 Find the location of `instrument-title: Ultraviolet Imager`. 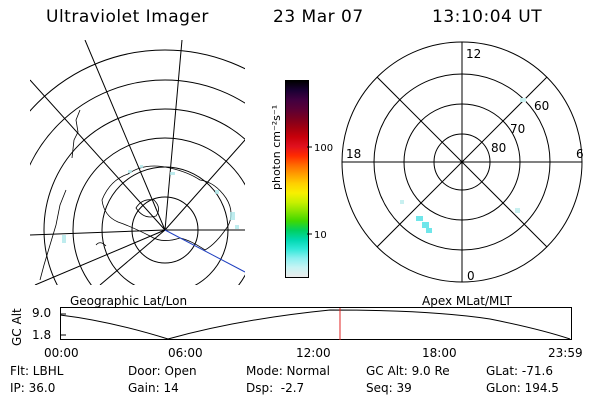

instrument-title: Ultraviolet Imager is located at coordinates (127, 17).